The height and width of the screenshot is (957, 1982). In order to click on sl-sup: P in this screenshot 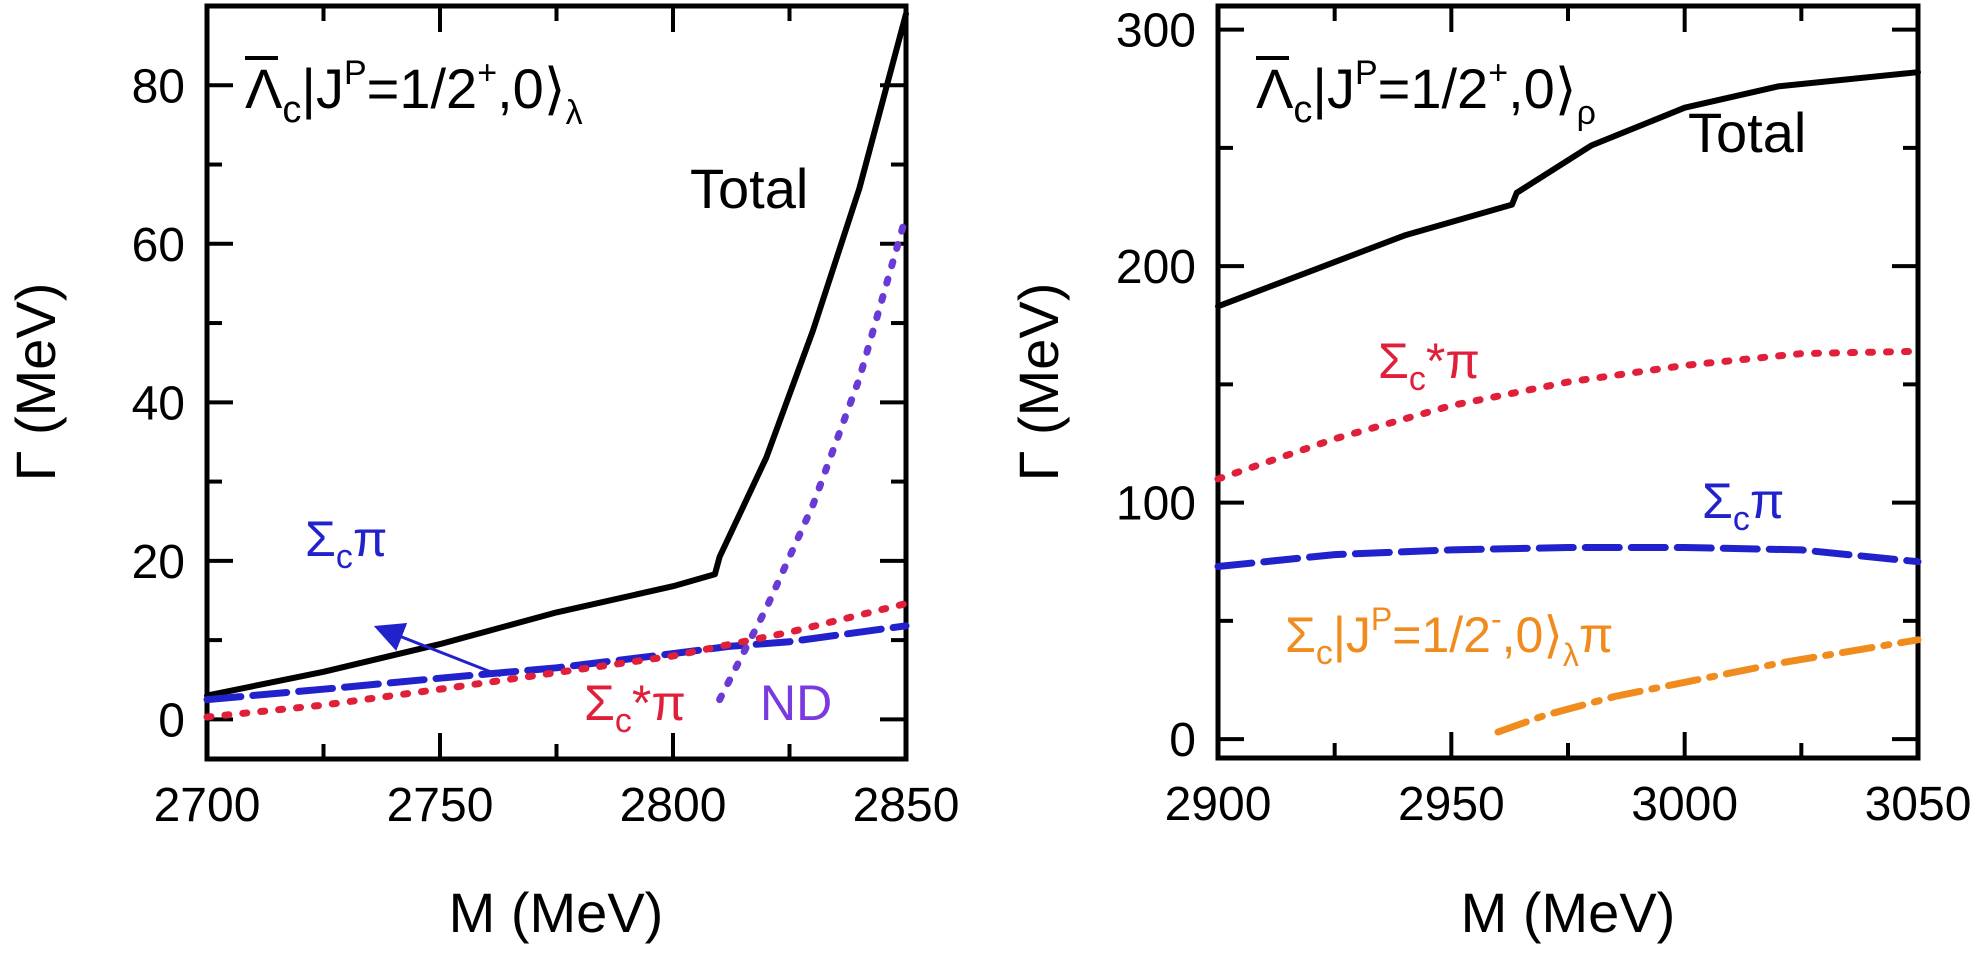, I will do `click(1381, 619)`.